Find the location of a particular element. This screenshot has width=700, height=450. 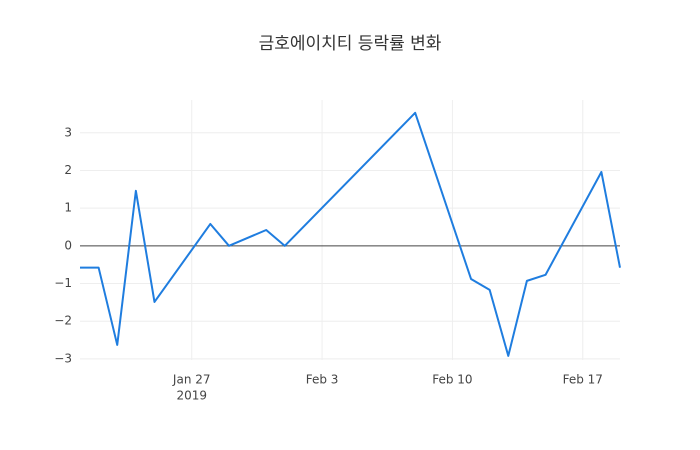

y-tick-label: −1 is located at coordinates (63, 283).